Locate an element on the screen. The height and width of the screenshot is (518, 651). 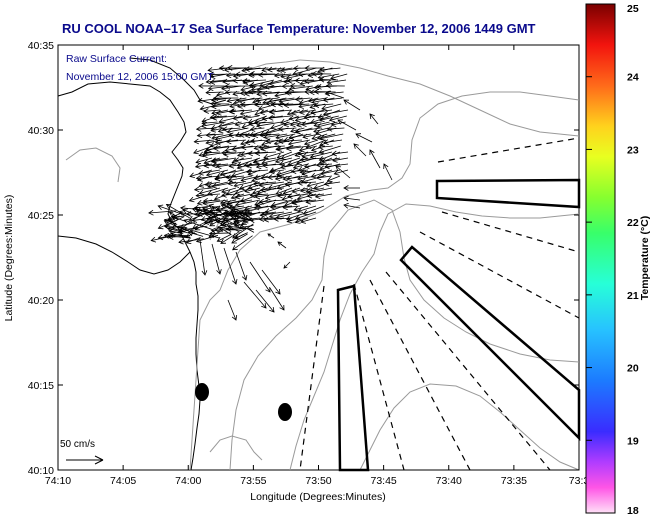
y-tick-label: 40:30 is located at coordinates (41, 131).